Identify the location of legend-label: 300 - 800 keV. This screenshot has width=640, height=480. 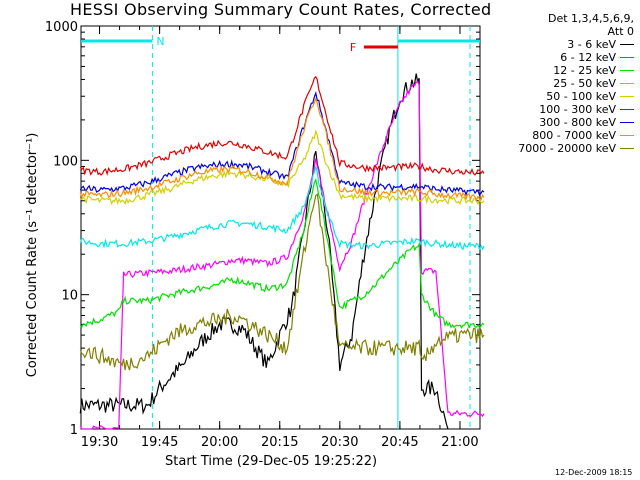
(577, 122).